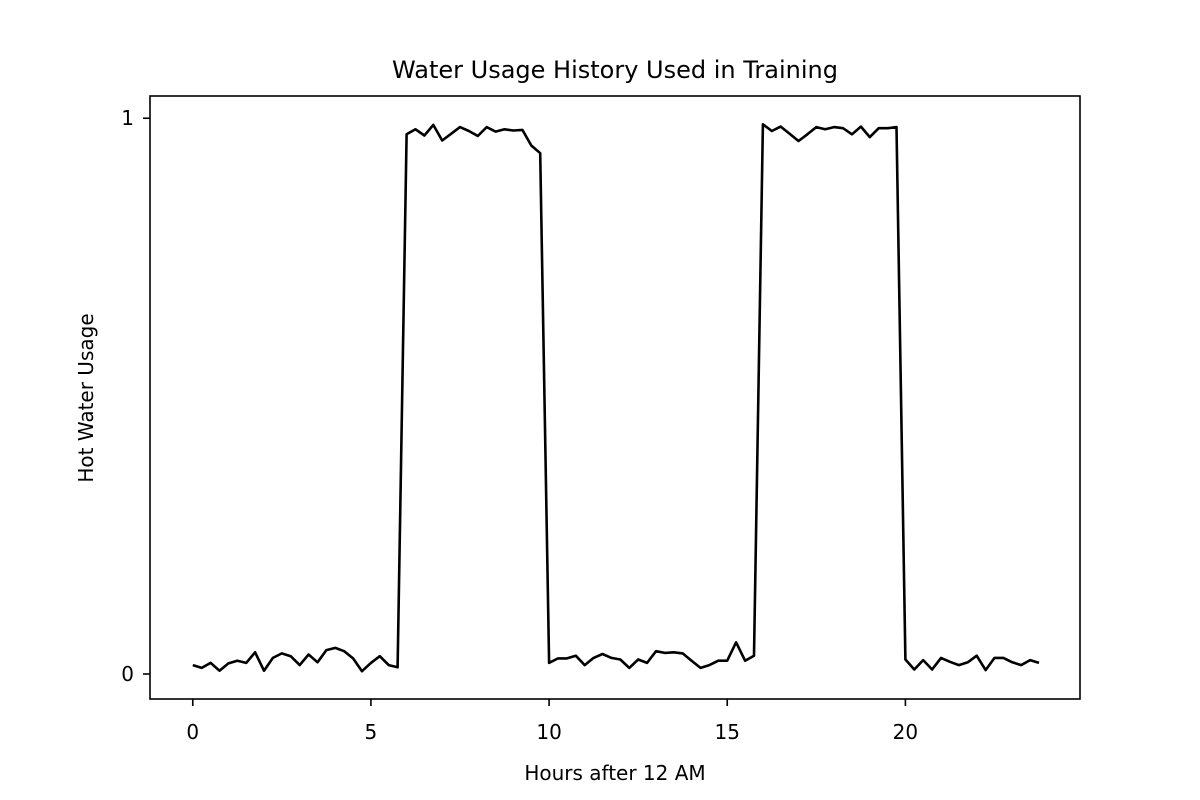 Image resolution: width=1200 pixels, height=800 pixels. Describe the element at coordinates (127, 674) in the screenshot. I see `y-tick-label: 0` at that location.